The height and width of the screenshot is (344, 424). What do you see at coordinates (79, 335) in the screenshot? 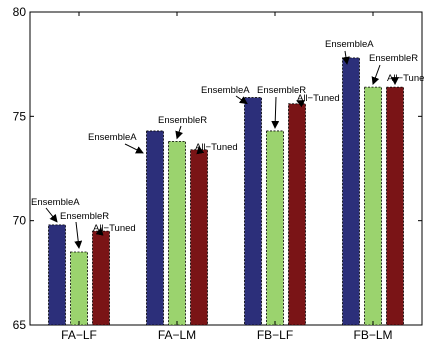
I see `x-tick-label: FA−LF` at bounding box center [79, 335].